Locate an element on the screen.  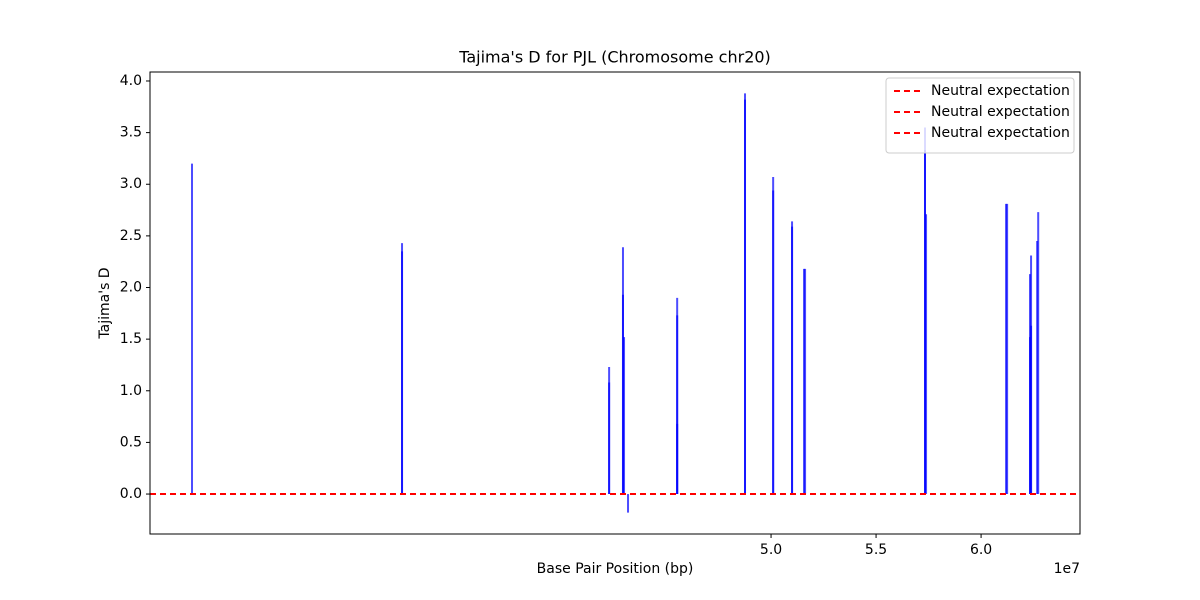
legend-box is located at coordinates (980, 115).